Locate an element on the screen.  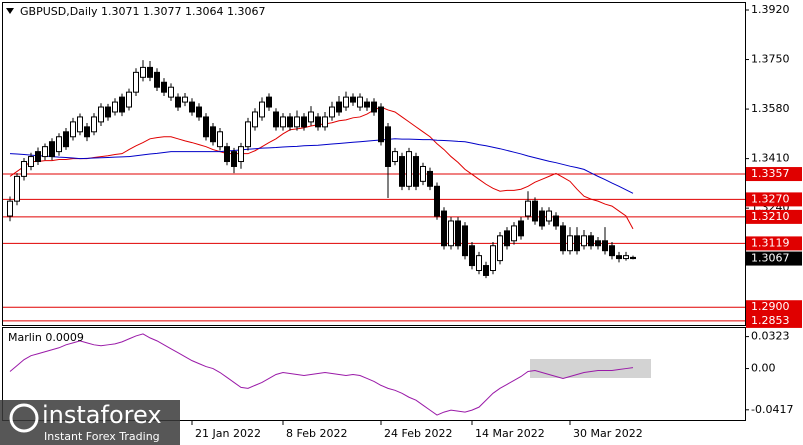
oscillator-title: Marlin 0.0009 is located at coordinates (46, 337).